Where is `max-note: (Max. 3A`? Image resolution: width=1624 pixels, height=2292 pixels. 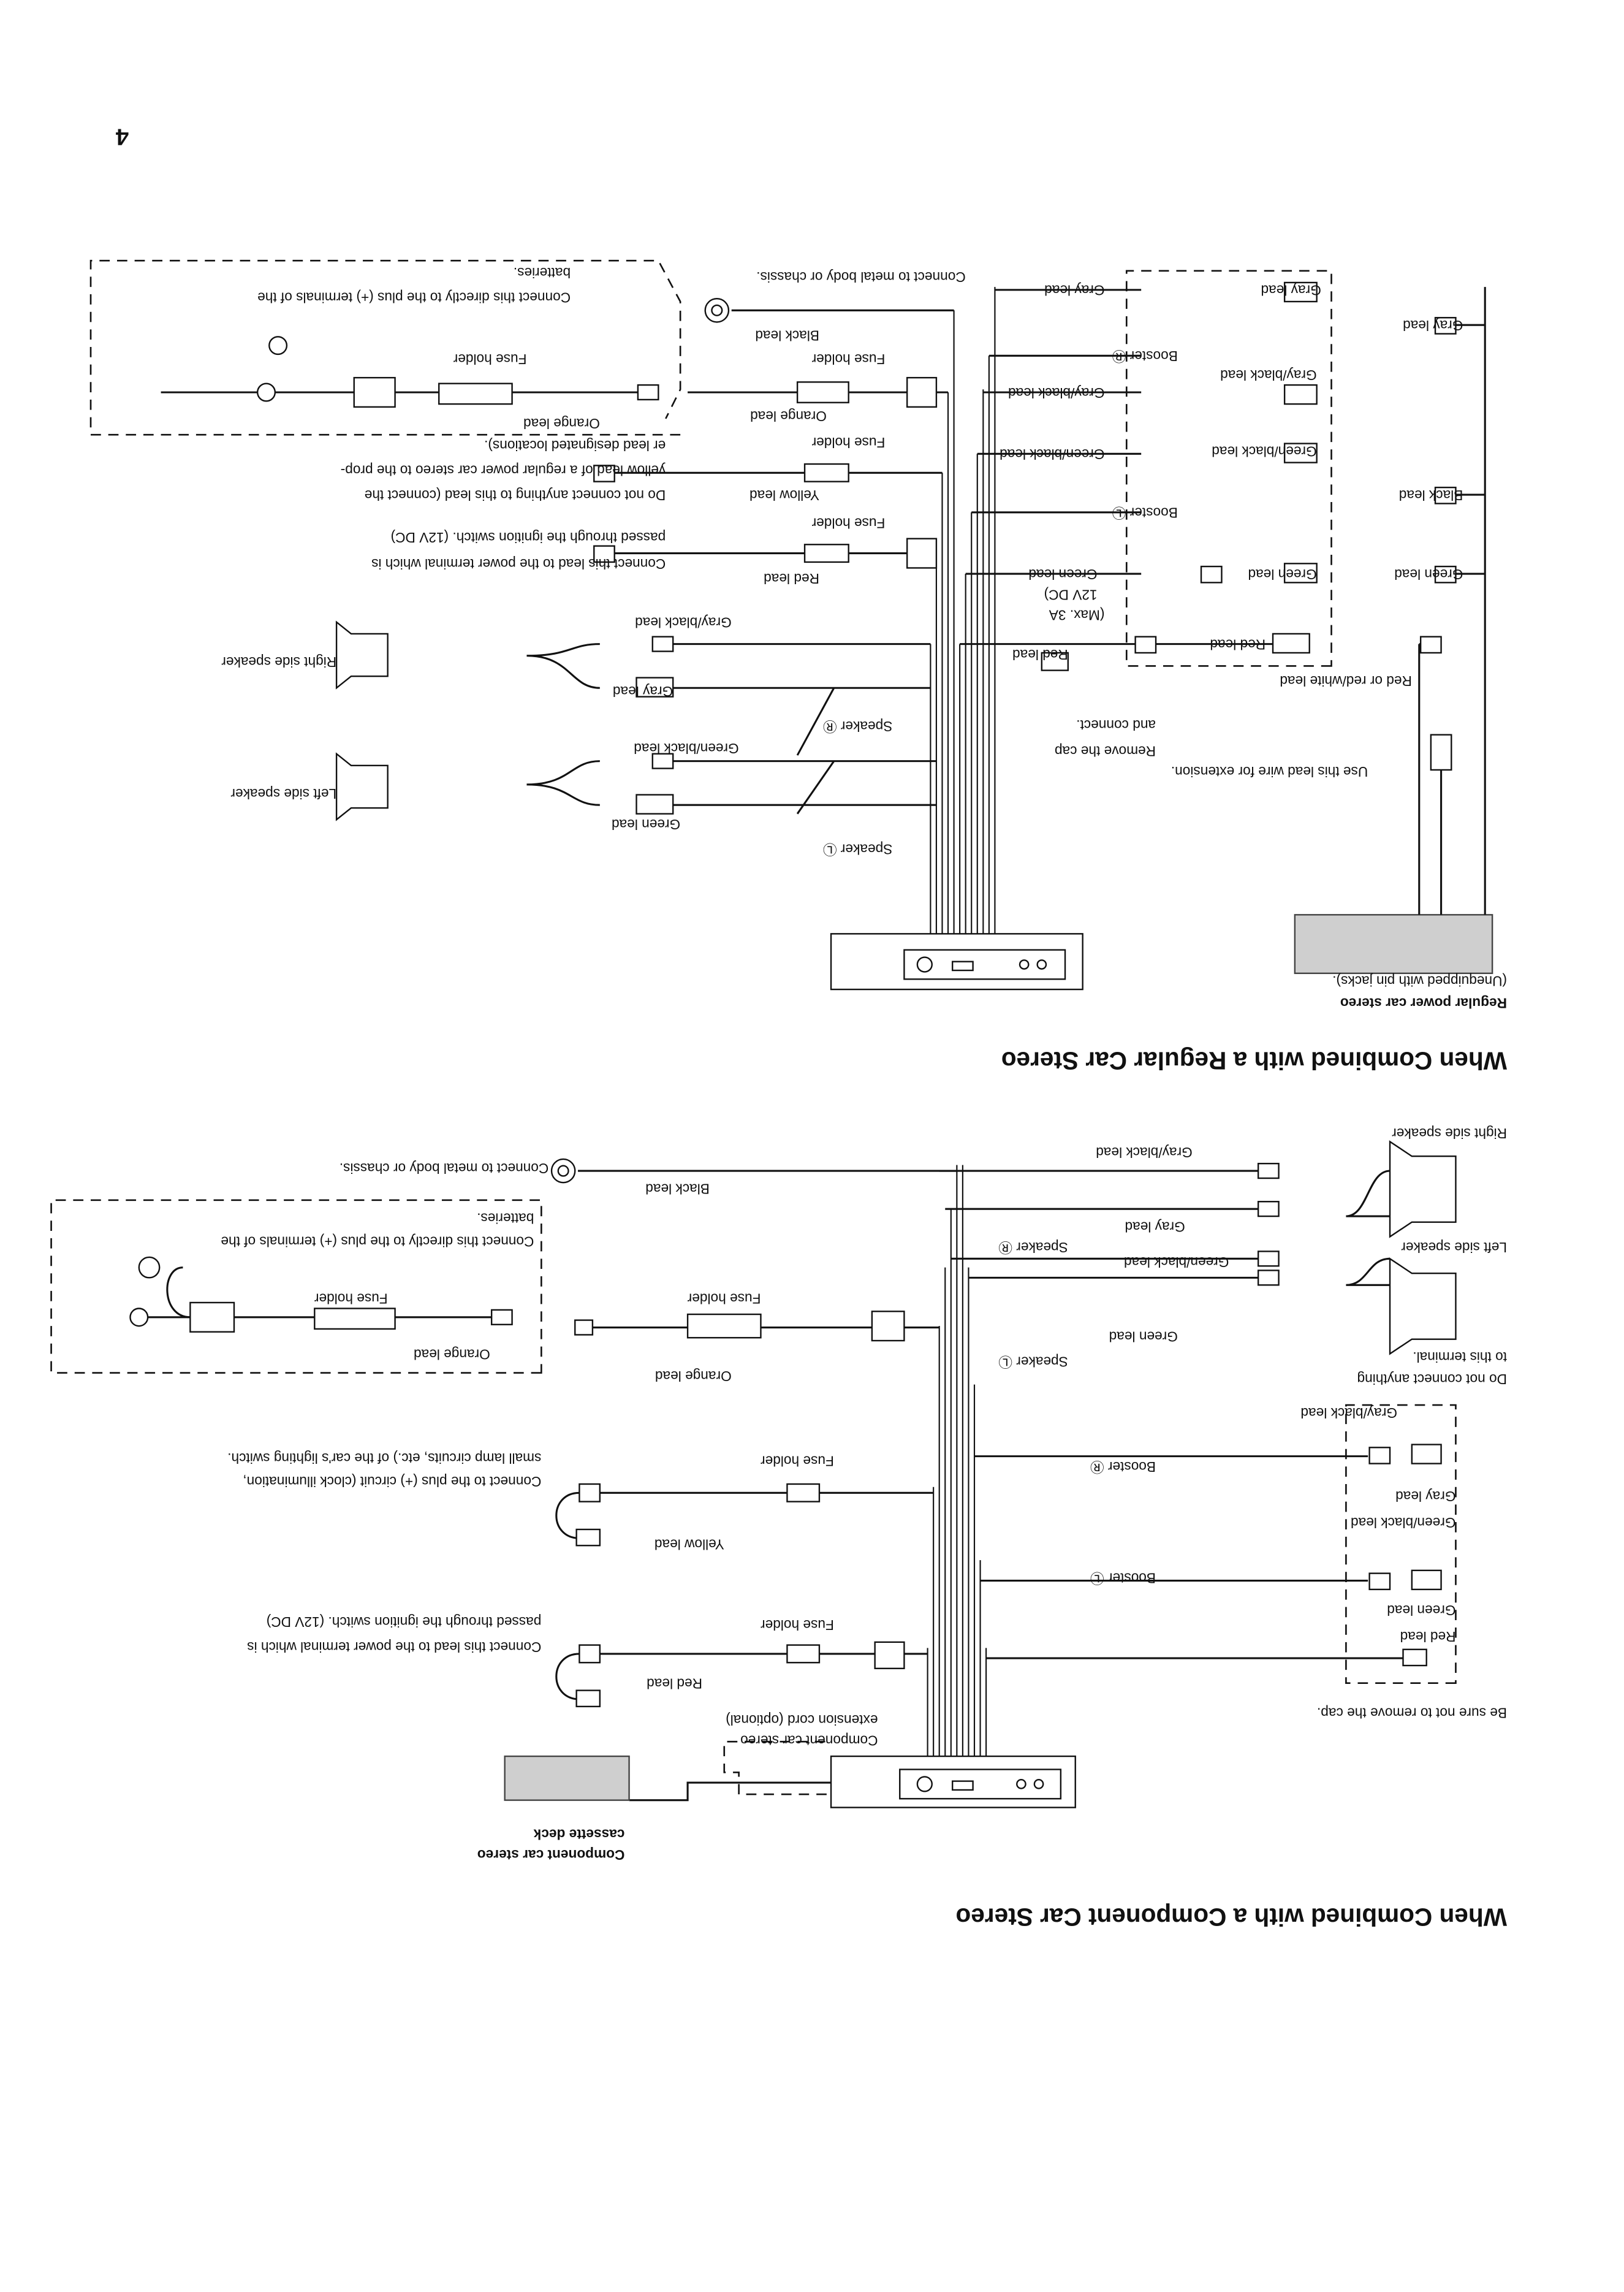 max-note: (Max. 3A is located at coordinates (1077, 615).